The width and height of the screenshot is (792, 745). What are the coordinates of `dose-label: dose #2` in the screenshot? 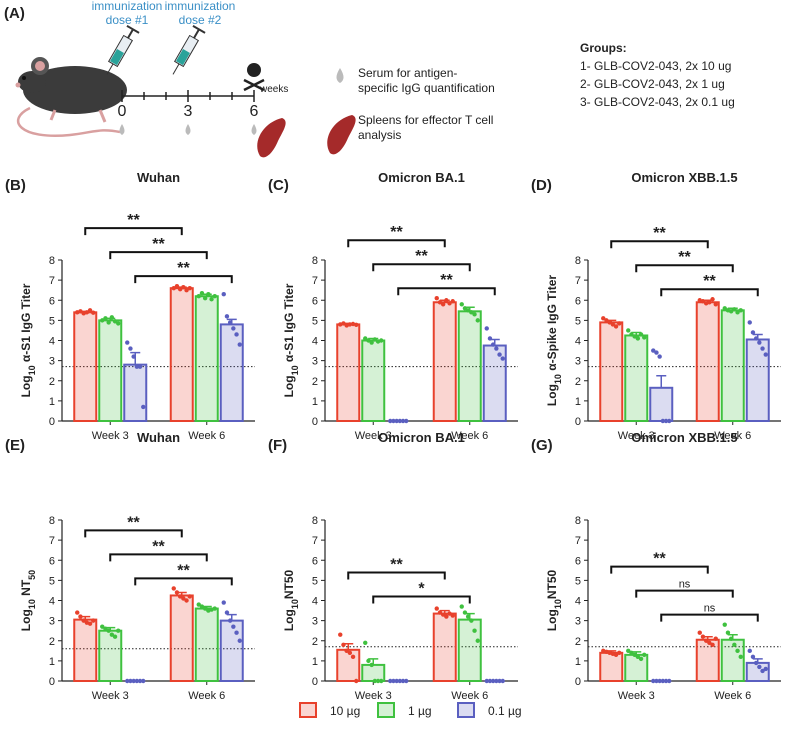 It's located at (200, 20).